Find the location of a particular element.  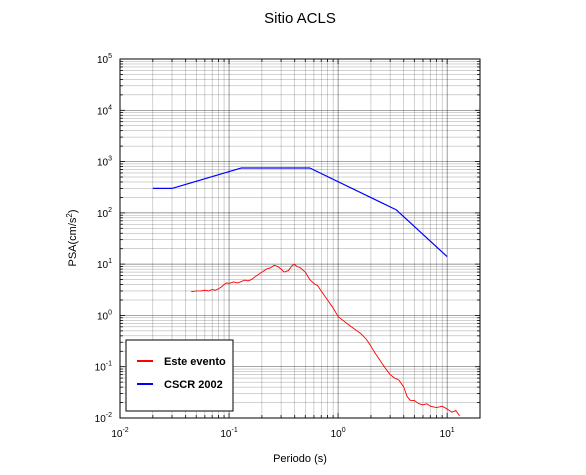

x-tick-label: 10⁻¹ is located at coordinates (228, 433).